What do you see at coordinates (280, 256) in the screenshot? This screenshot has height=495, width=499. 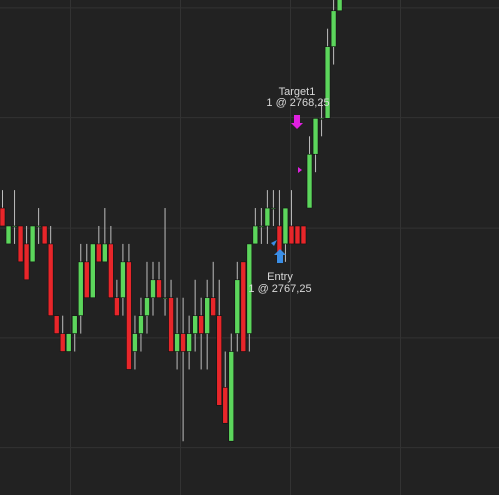 I see `entry-arrow` at bounding box center [280, 256].